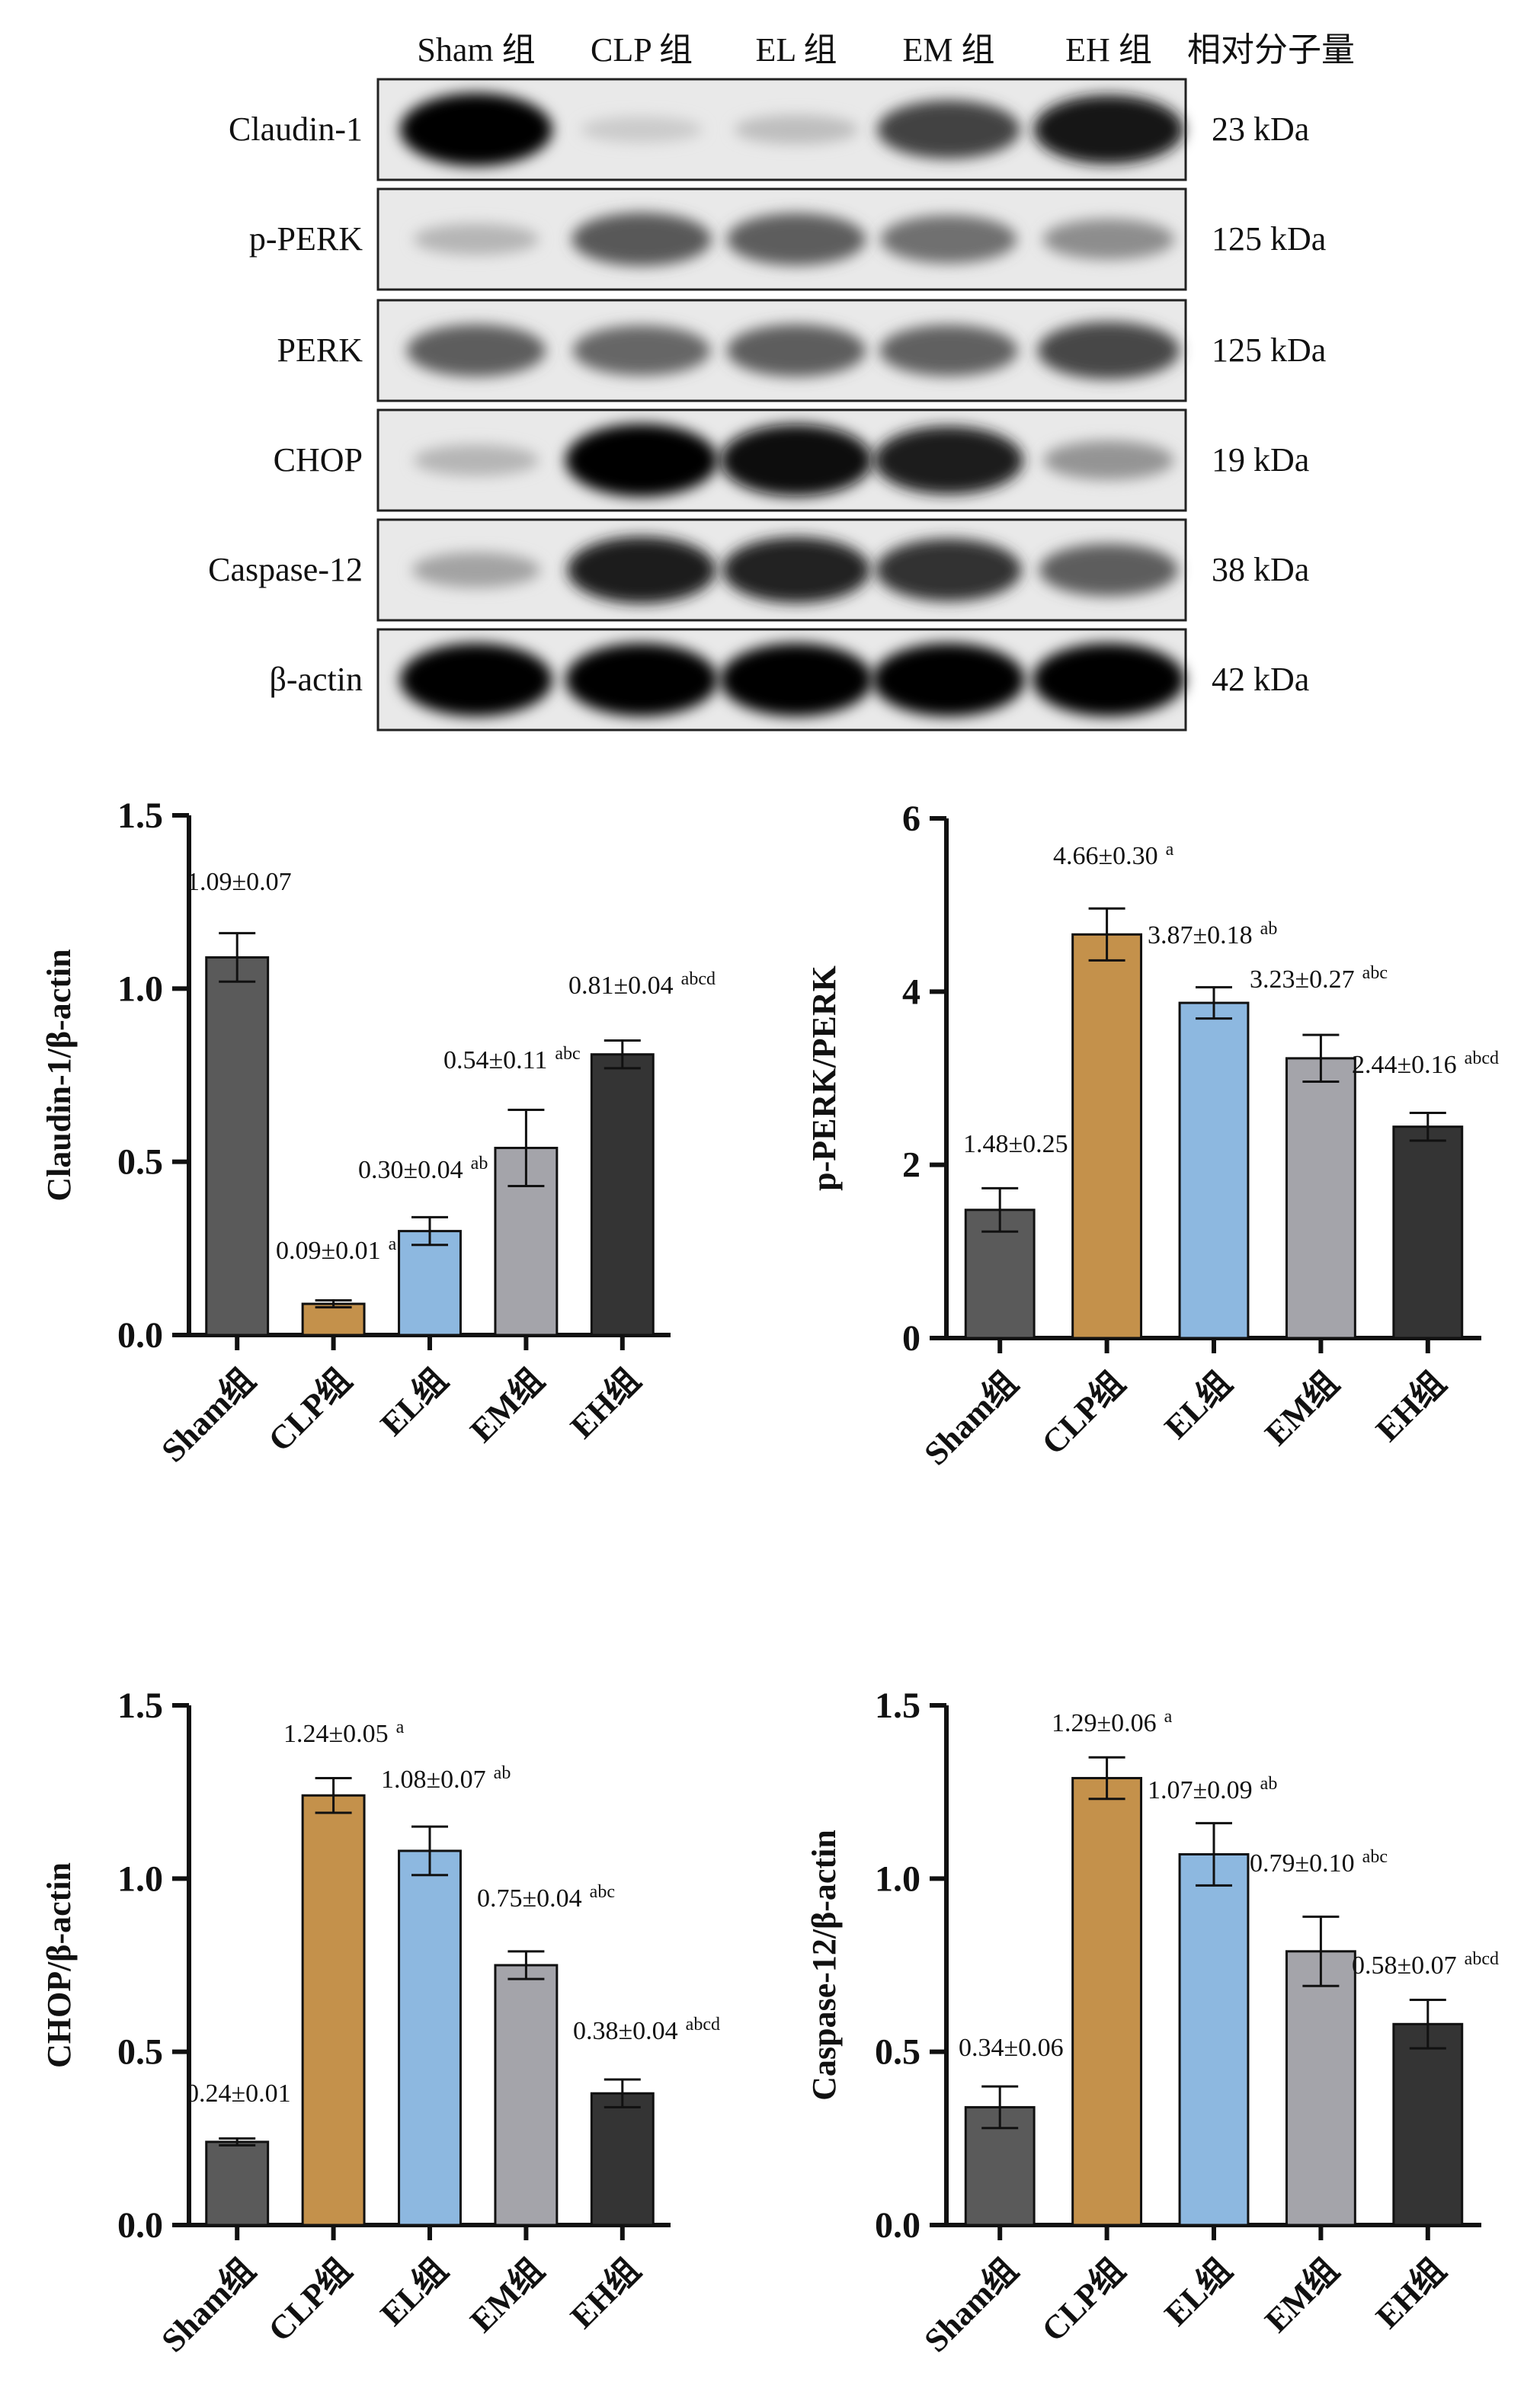  Describe the element at coordinates (1212, 934) in the screenshot. I see `data-label: 3.87±0.18 ab` at that location.